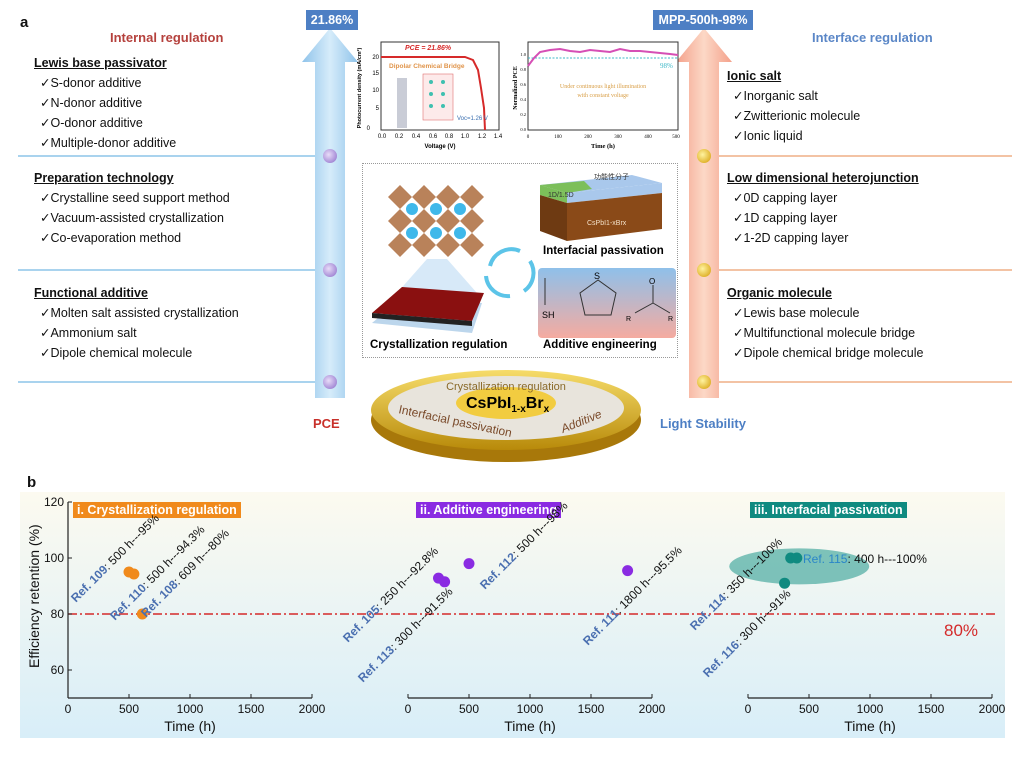 This screenshot has height=770, width=1024. What do you see at coordinates (416, 137) in the screenshot?
I see `jv-xtick: 0.4` at bounding box center [416, 137].